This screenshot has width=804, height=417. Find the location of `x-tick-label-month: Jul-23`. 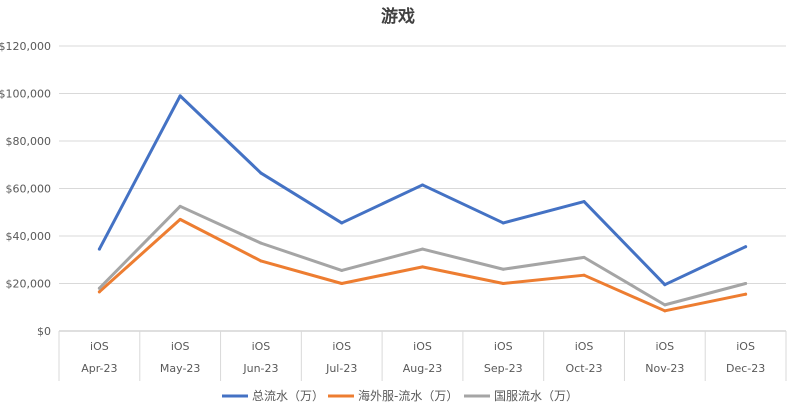

x-tick-label-month: Jul-23 is located at coordinates (341, 368).